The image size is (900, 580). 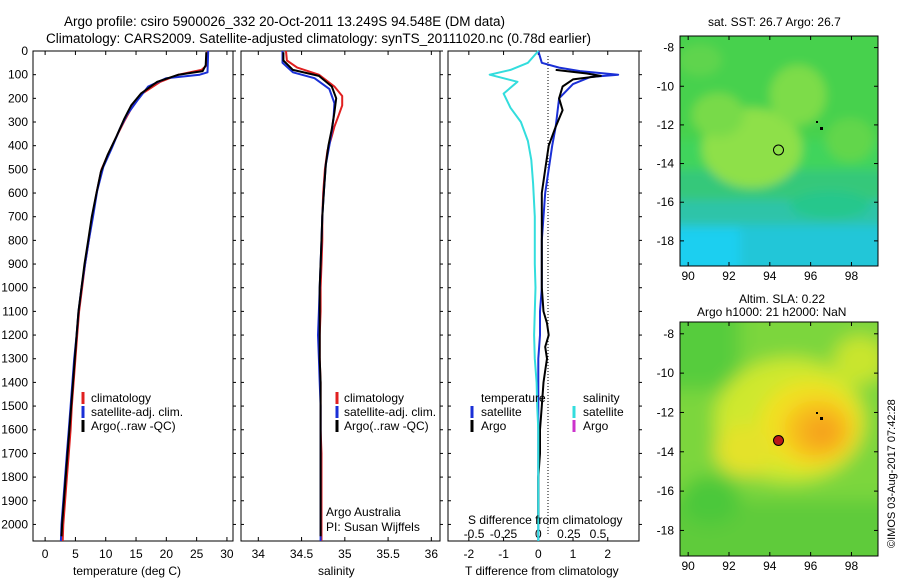 I want to click on x-tick-label: 1, so click(x=573, y=554).